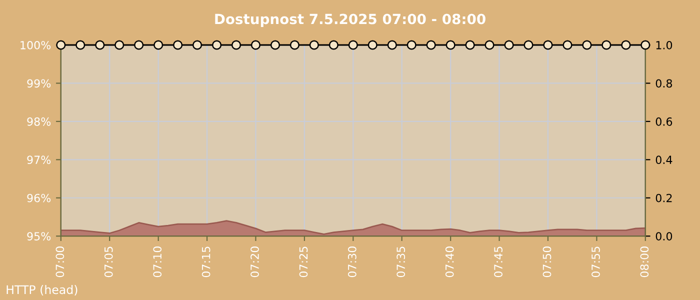 This screenshot has width=700, height=300. What do you see at coordinates (157, 262) in the screenshot?
I see `x-tick-label: 07:10` at bounding box center [157, 262].